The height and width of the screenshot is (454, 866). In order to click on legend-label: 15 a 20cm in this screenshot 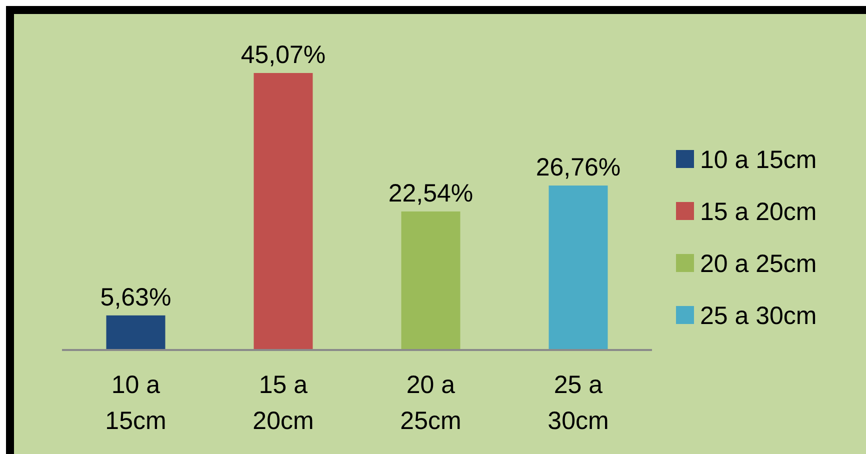, I will do `click(758, 212)`.